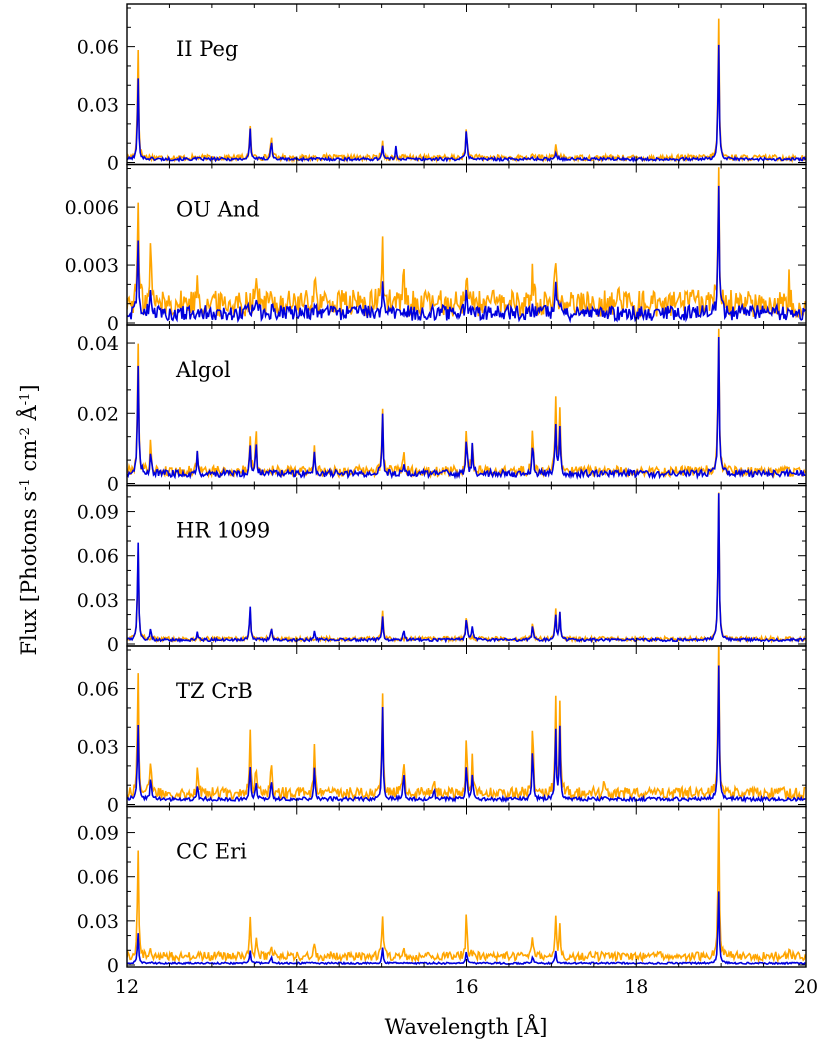 Image resolution: width=822 pixels, height=1044 pixels. I want to click on x-tick-label: 20, so click(806, 987).